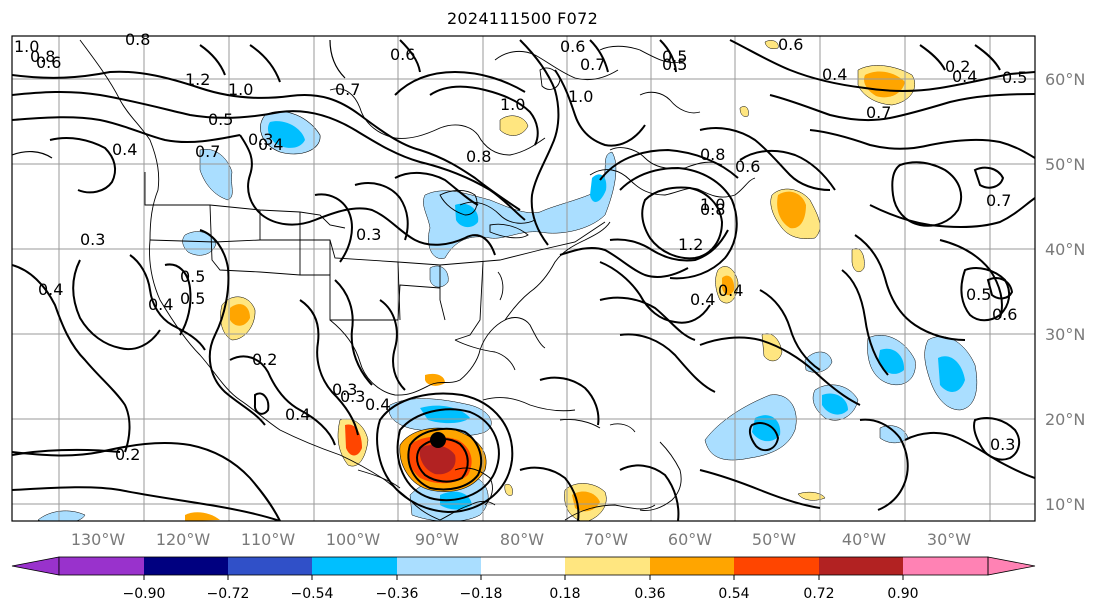 The image size is (1105, 615). Describe the element at coordinates (144, 594) in the screenshot. I see `colorbar-tick-label: −0.90` at that location.